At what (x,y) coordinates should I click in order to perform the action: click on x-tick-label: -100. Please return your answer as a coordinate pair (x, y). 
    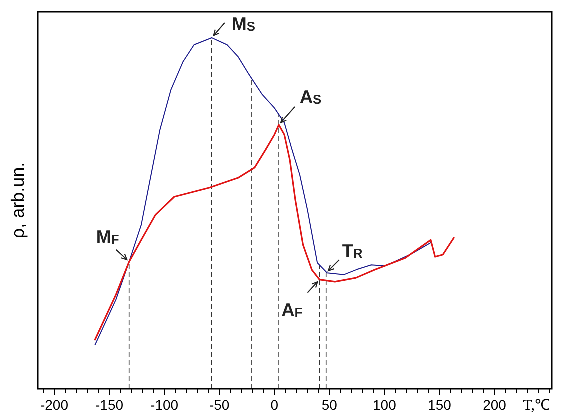
    Looking at the image, I should click on (164, 405).